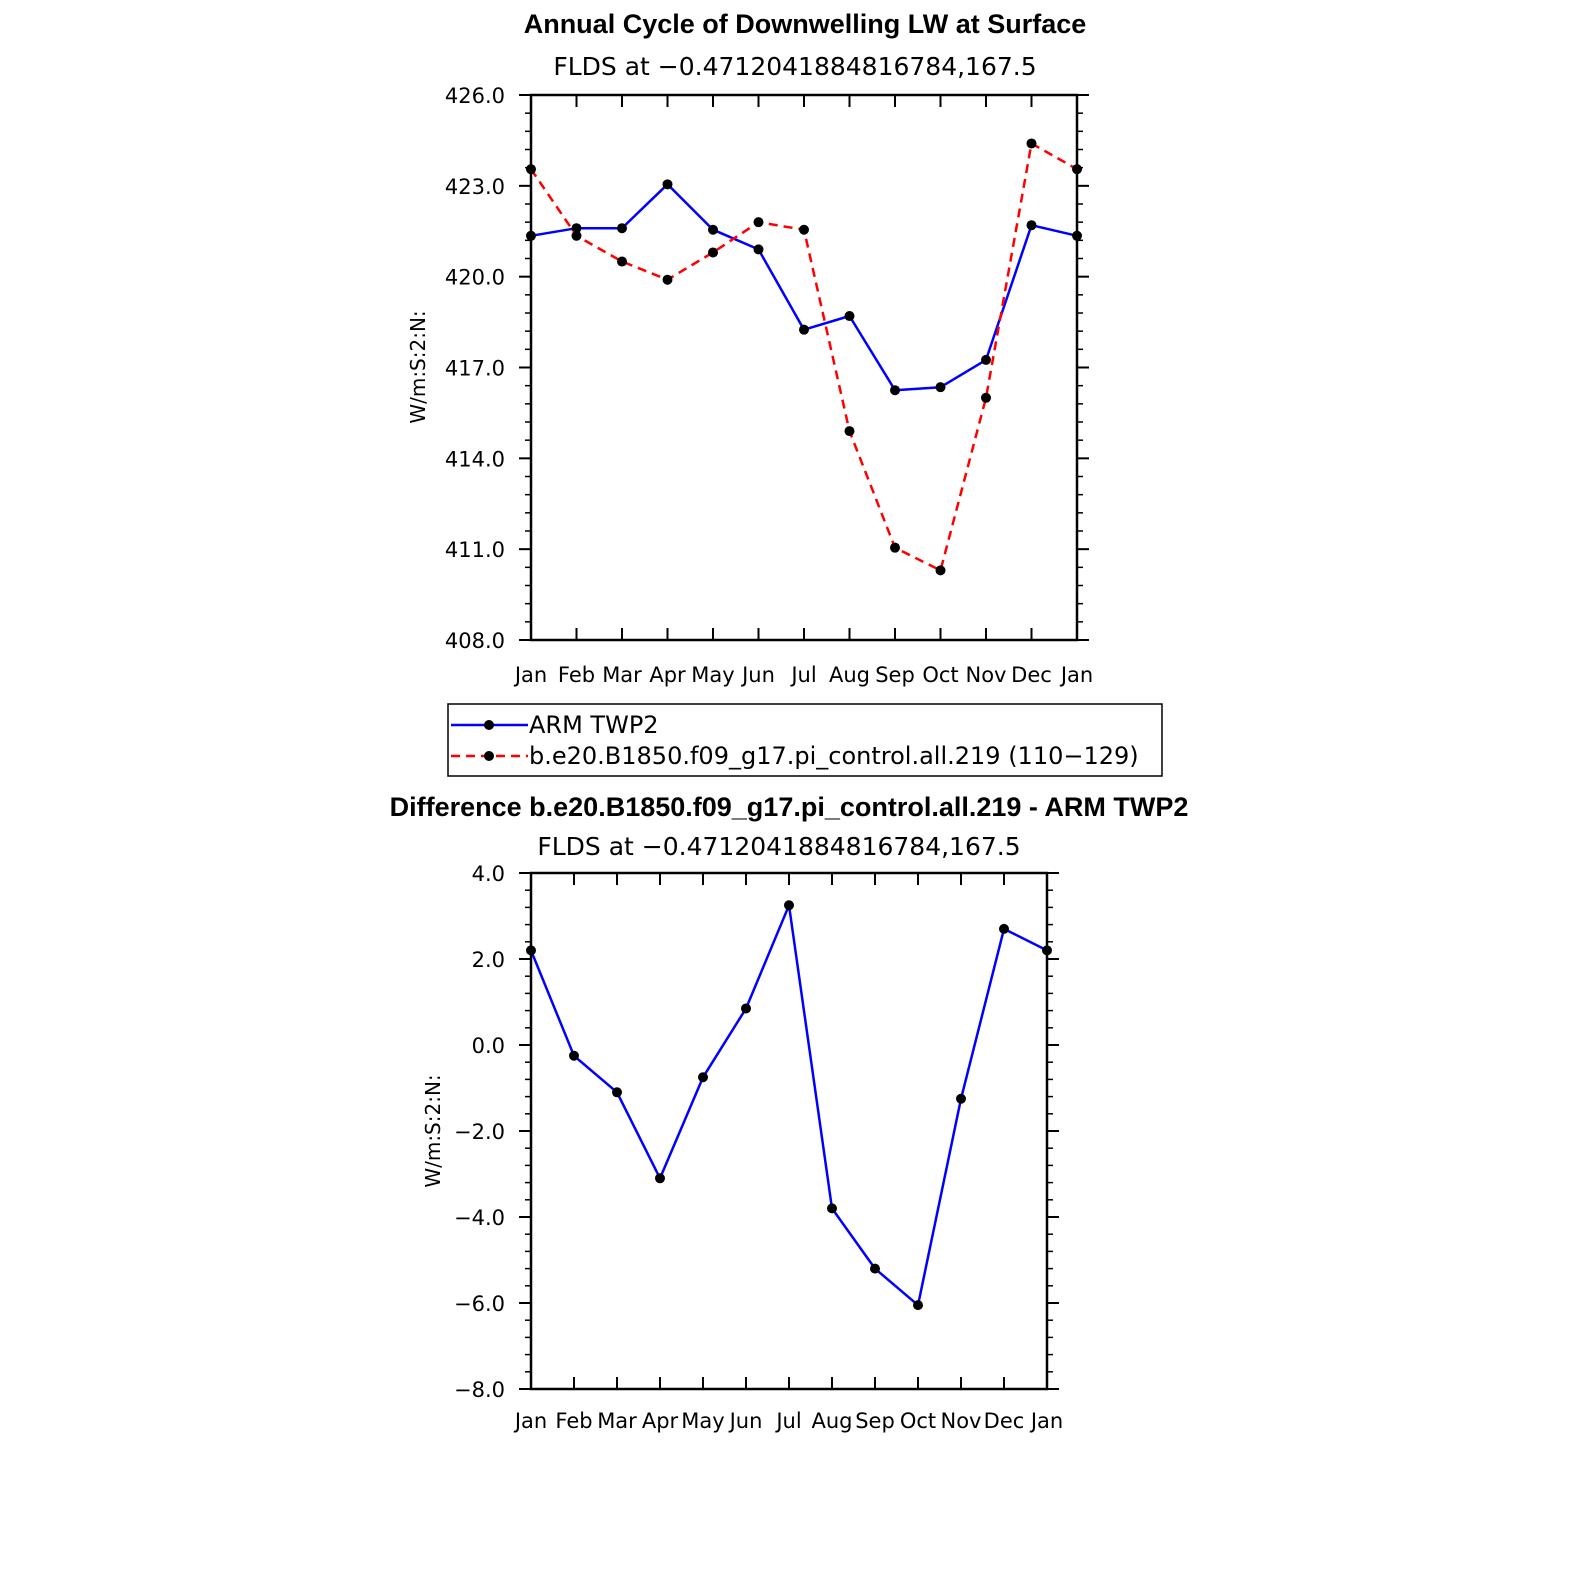 The image size is (1574, 1579). I want to click on legend-marker-model, so click(489, 756).